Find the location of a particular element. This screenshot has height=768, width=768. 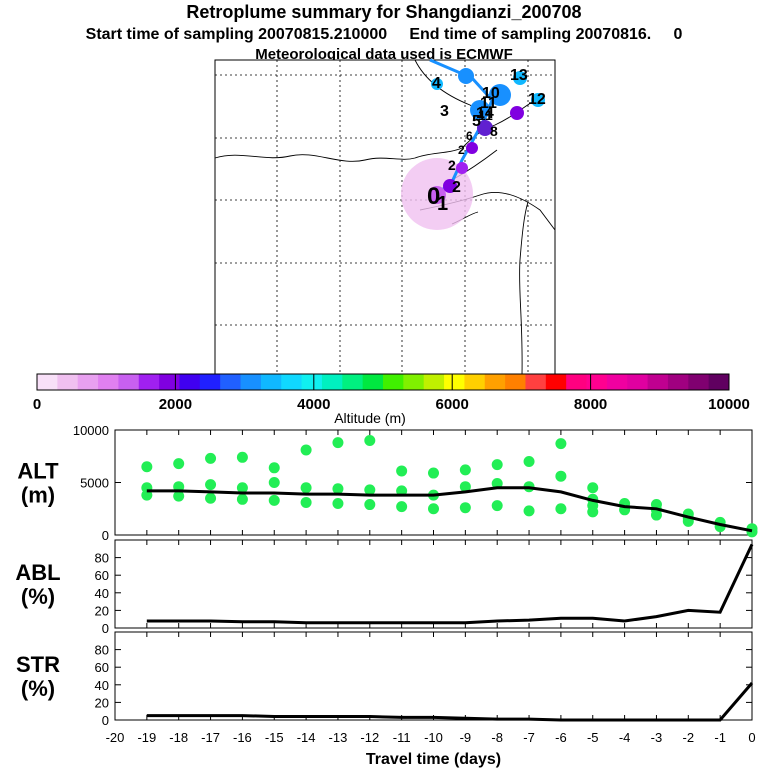

x-tick-label: -18 is located at coordinates (178, 737).